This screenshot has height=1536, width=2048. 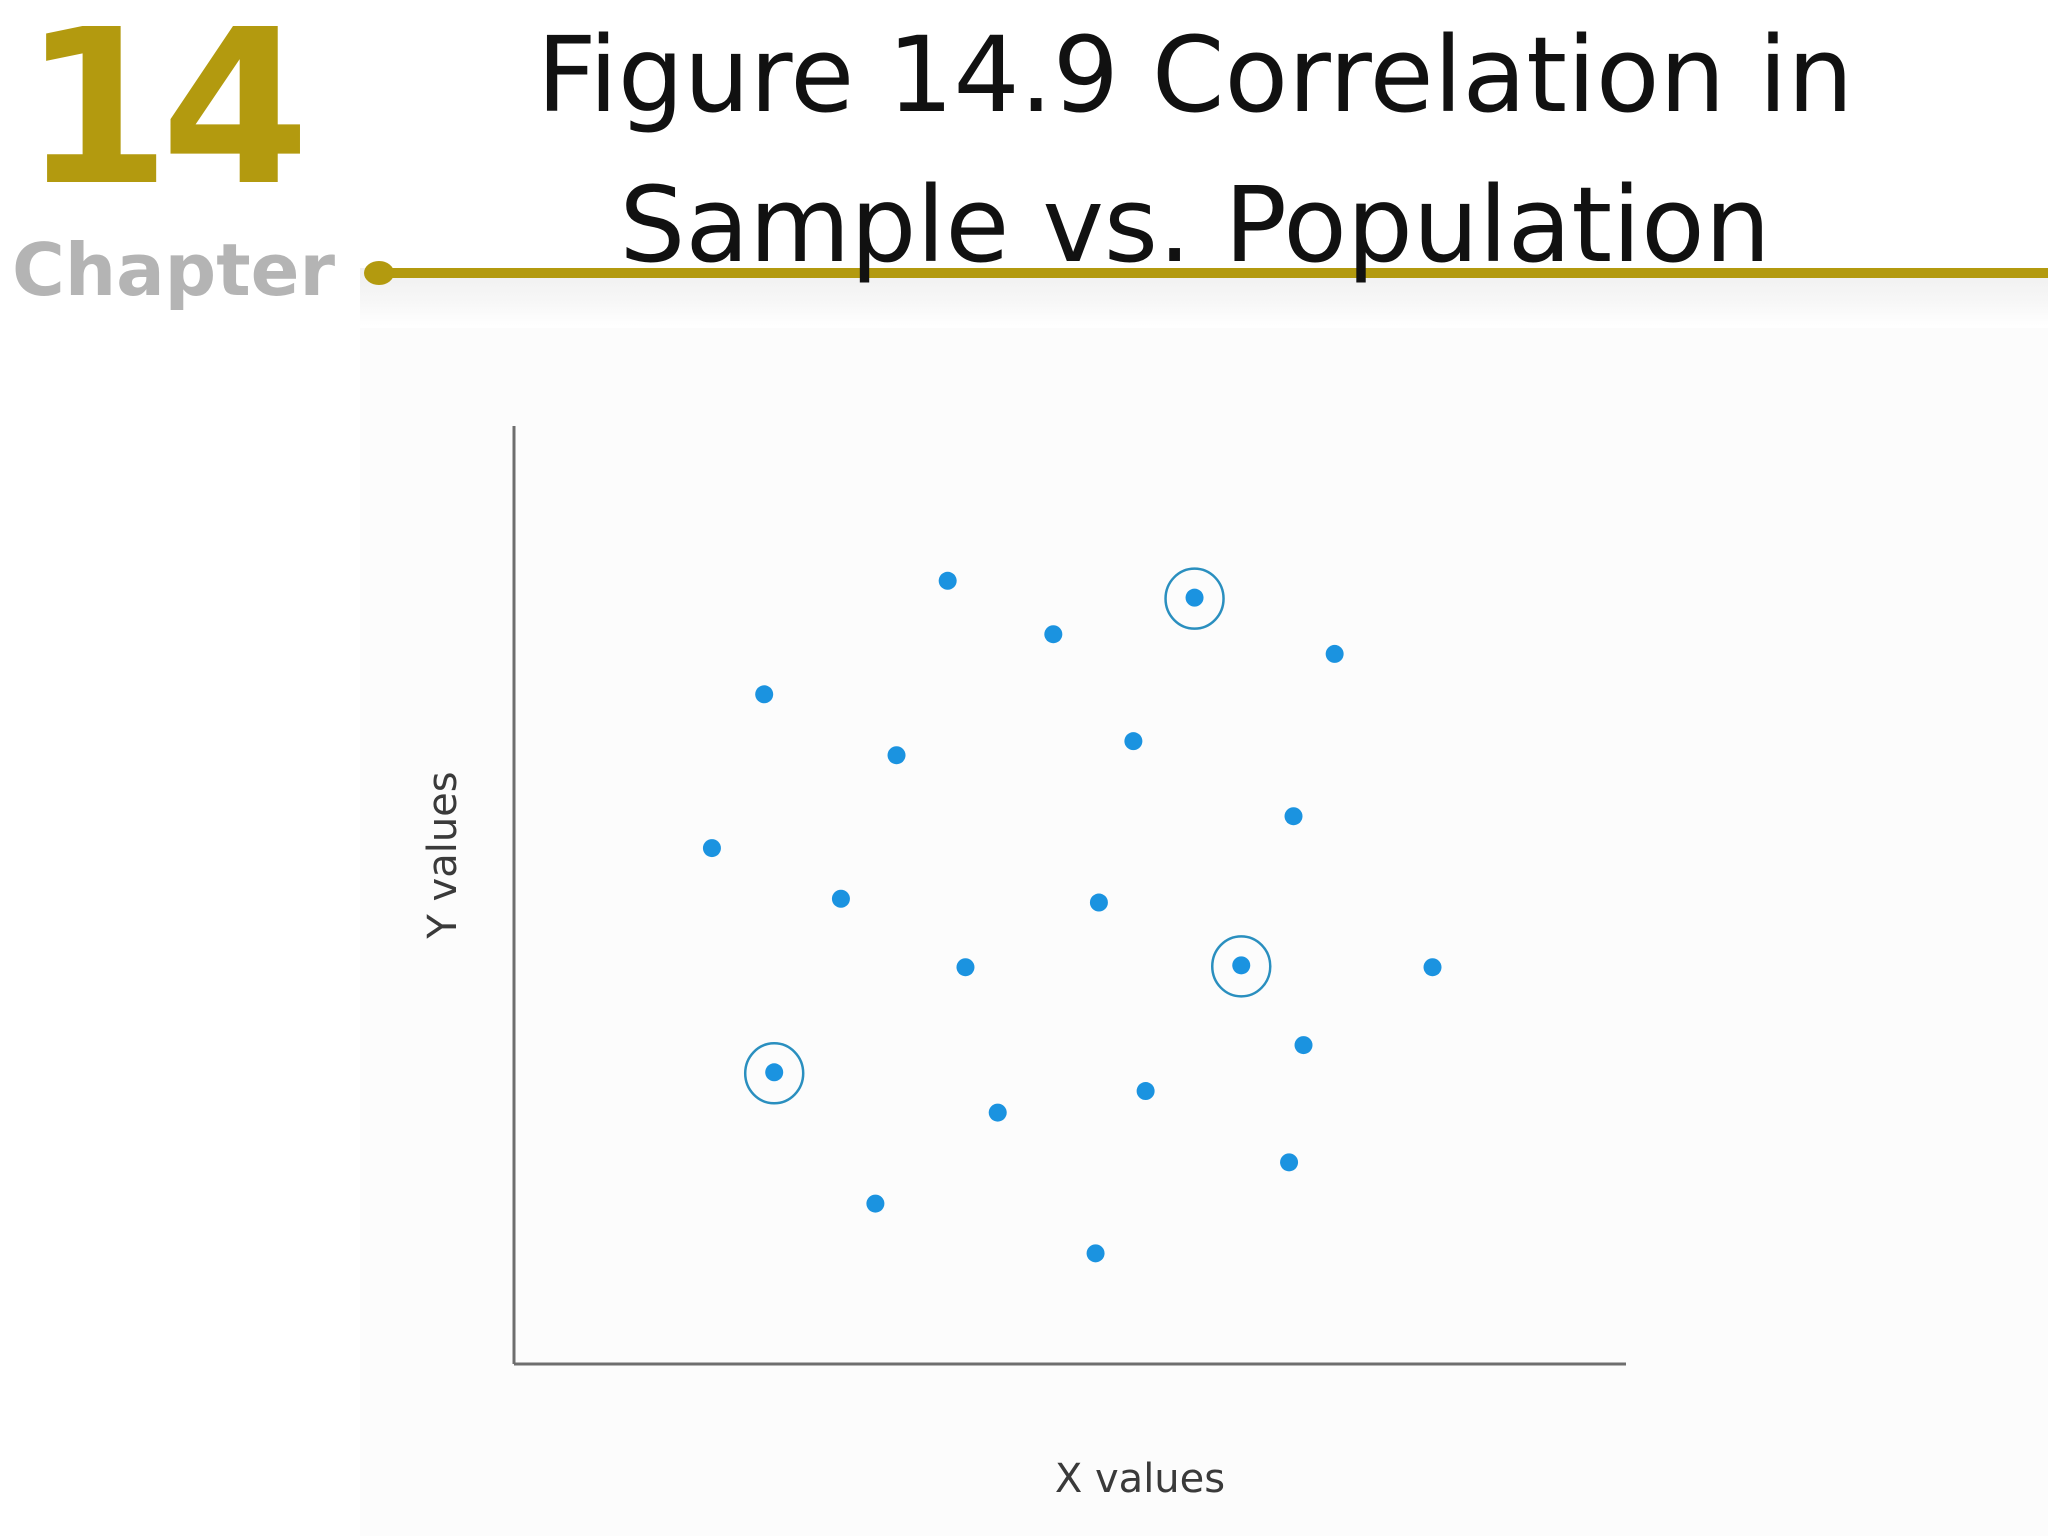 What do you see at coordinates (1140, 1479) in the screenshot?
I see `x-axis-label: X values` at bounding box center [1140, 1479].